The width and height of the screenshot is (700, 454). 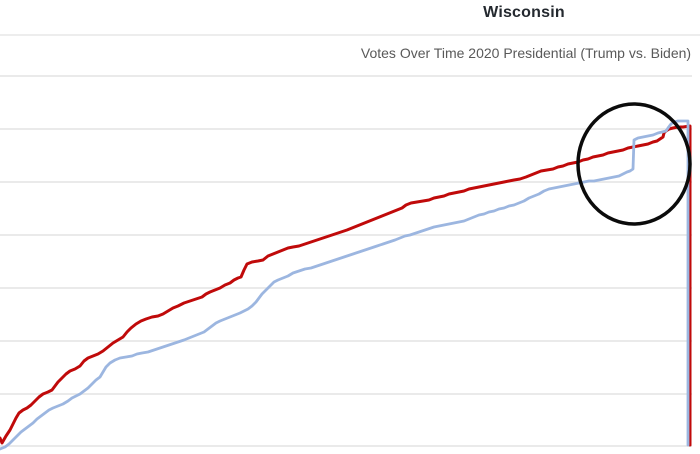 I want to click on title-separator-line, so click(x=350, y=35).